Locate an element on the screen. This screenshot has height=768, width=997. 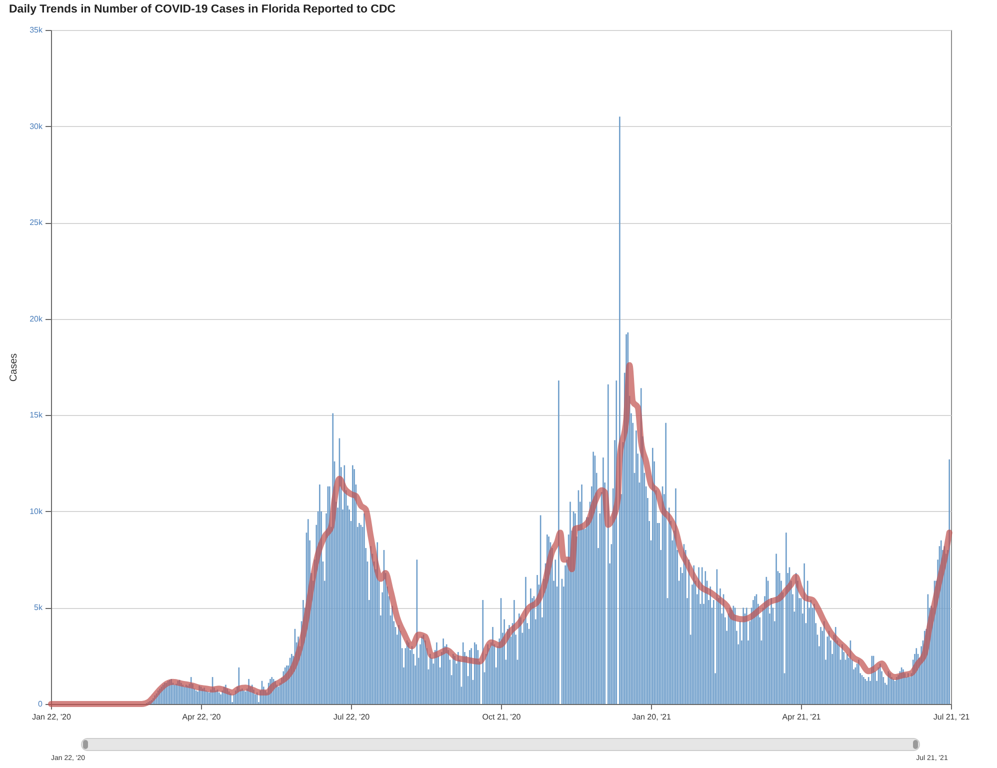
chart-title: Daily Trends in Number of COVID-19 Cases in Florida Reported to CDC is located at coordinates (202, 10).